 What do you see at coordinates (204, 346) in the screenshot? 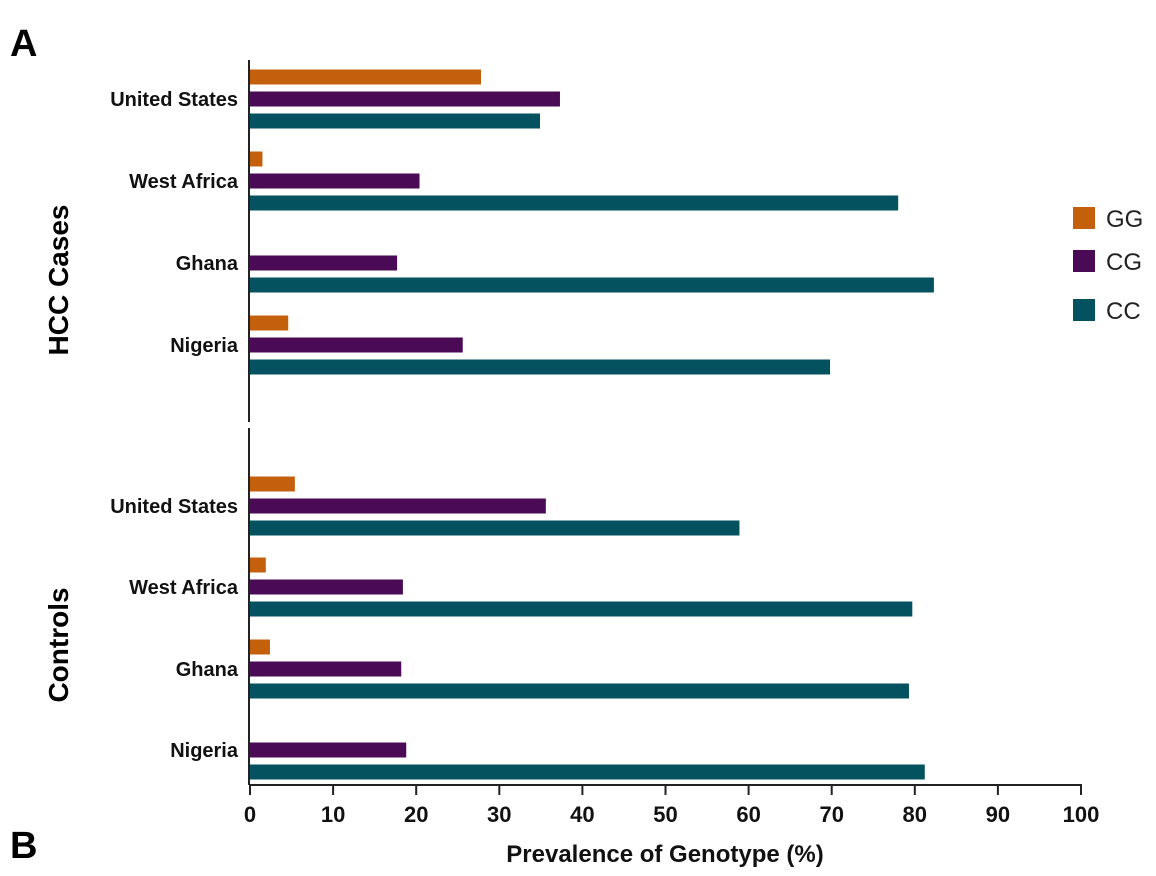
I see `category-label-hcc-cases-nigeria: Nigeria` at bounding box center [204, 346].